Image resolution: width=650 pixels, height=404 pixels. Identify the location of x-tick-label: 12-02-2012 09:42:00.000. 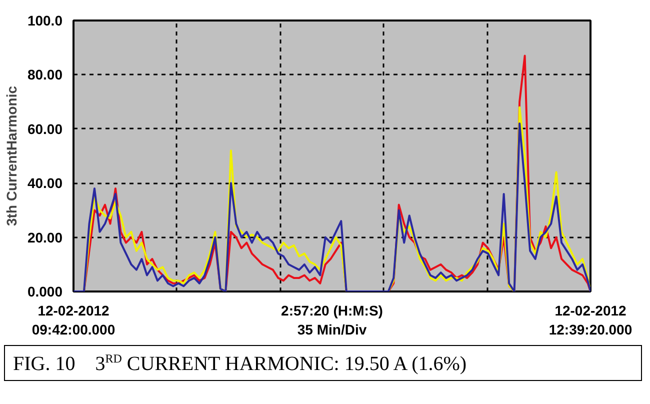
(74, 320).